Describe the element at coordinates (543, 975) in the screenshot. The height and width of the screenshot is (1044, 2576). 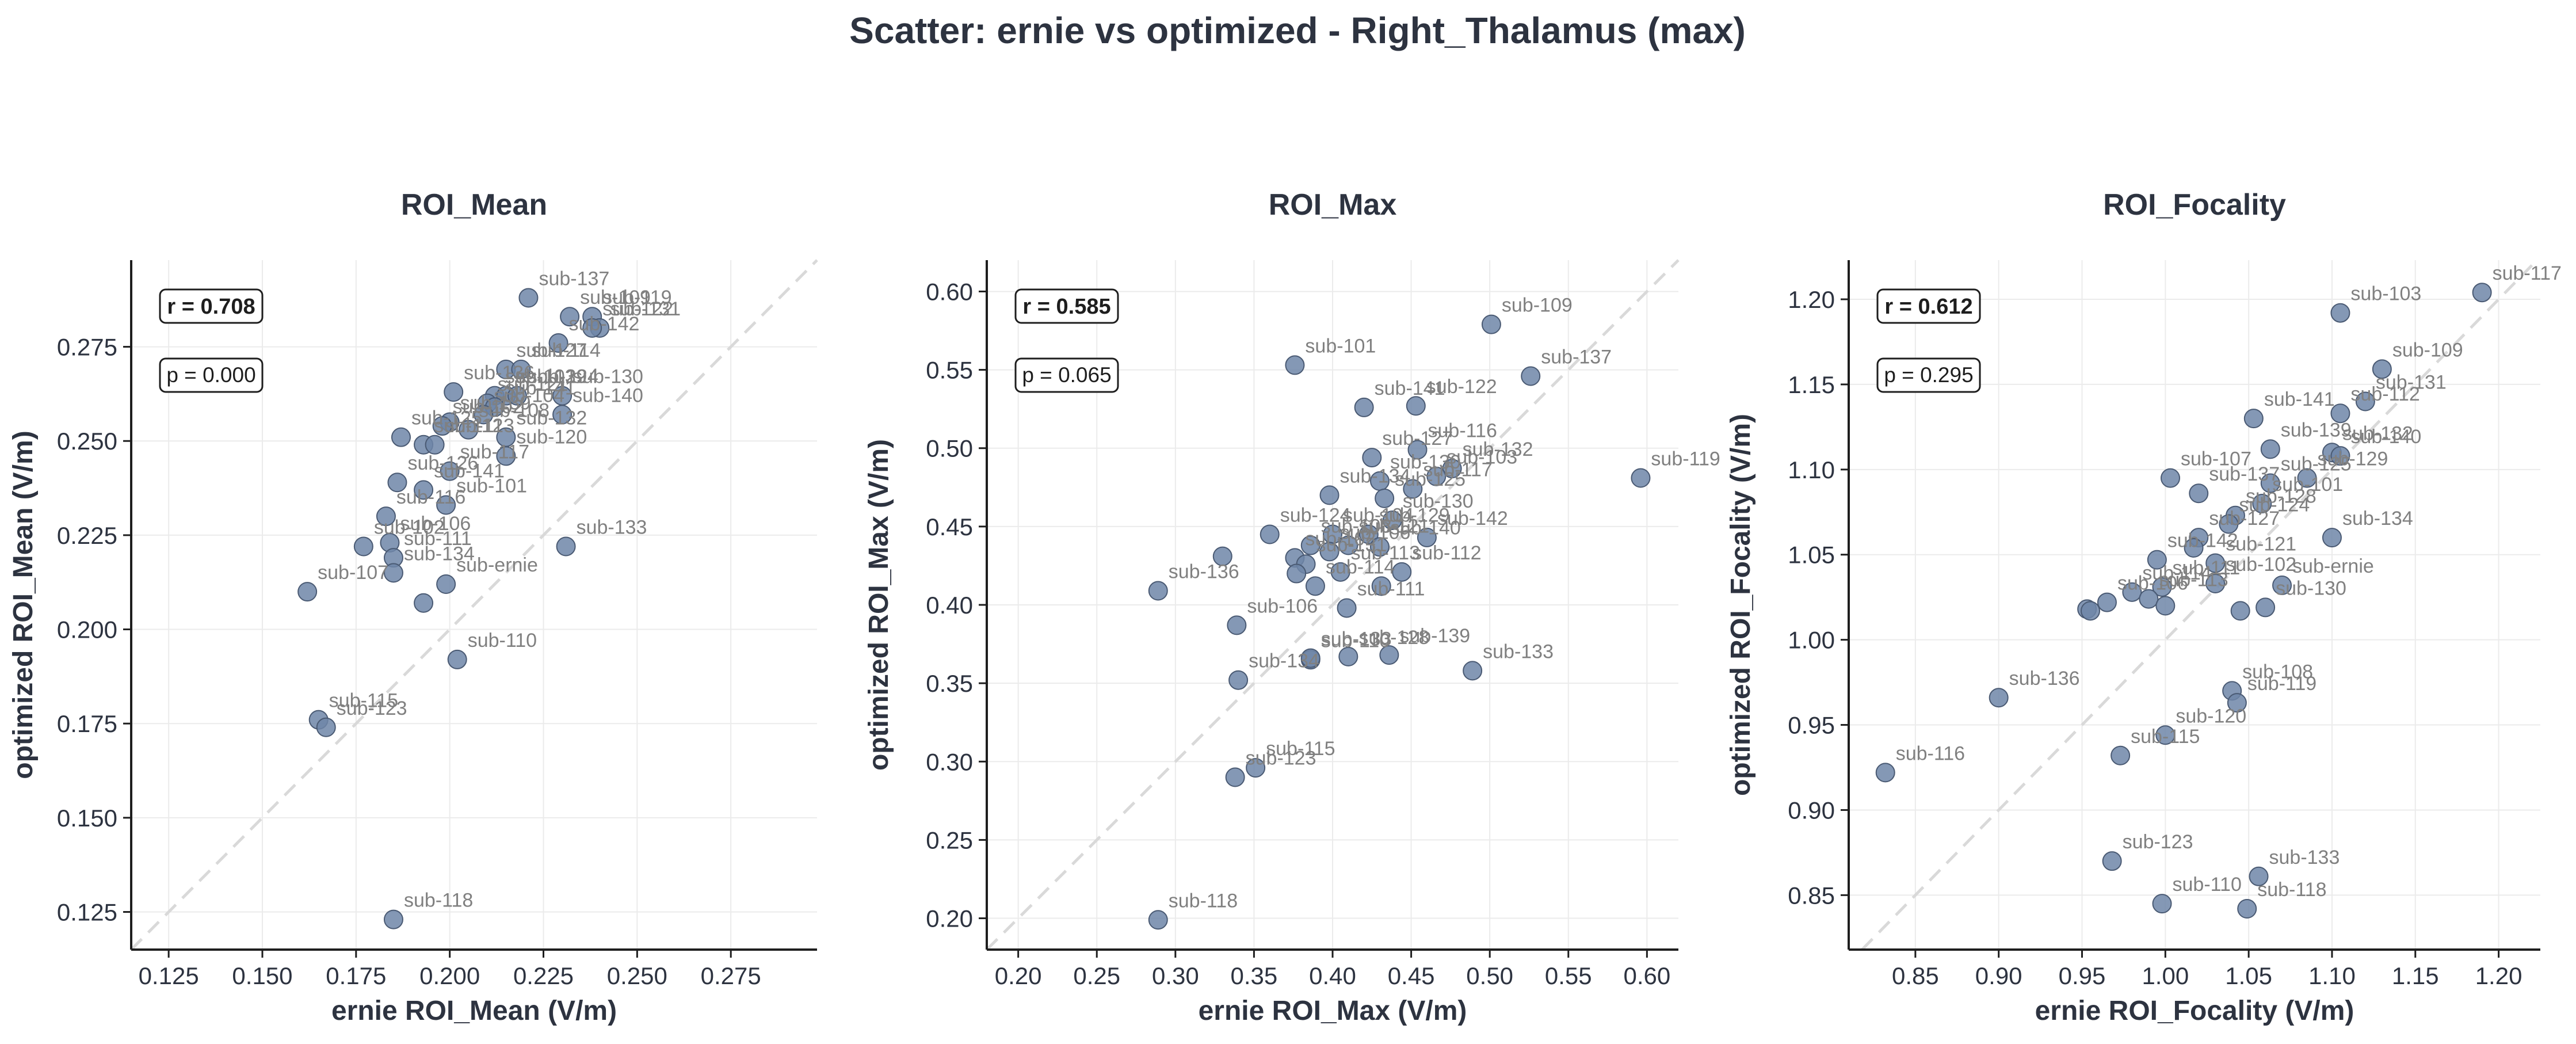
I see `x-tick-label: 0.225` at that location.